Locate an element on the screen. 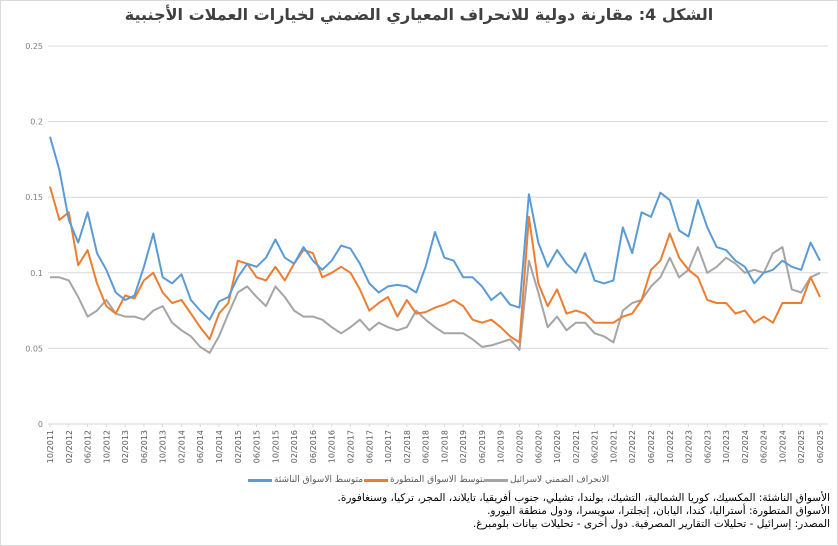 The width and height of the screenshot is (838, 546). x-tick-label: 10/2018 is located at coordinates (444, 446).